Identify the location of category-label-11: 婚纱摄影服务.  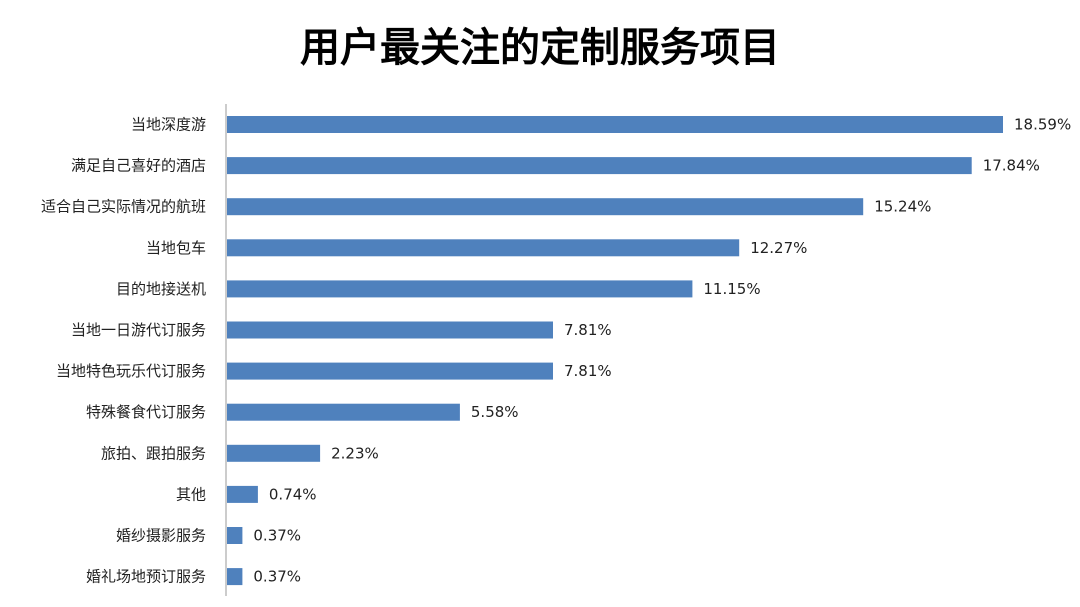
(161, 536).